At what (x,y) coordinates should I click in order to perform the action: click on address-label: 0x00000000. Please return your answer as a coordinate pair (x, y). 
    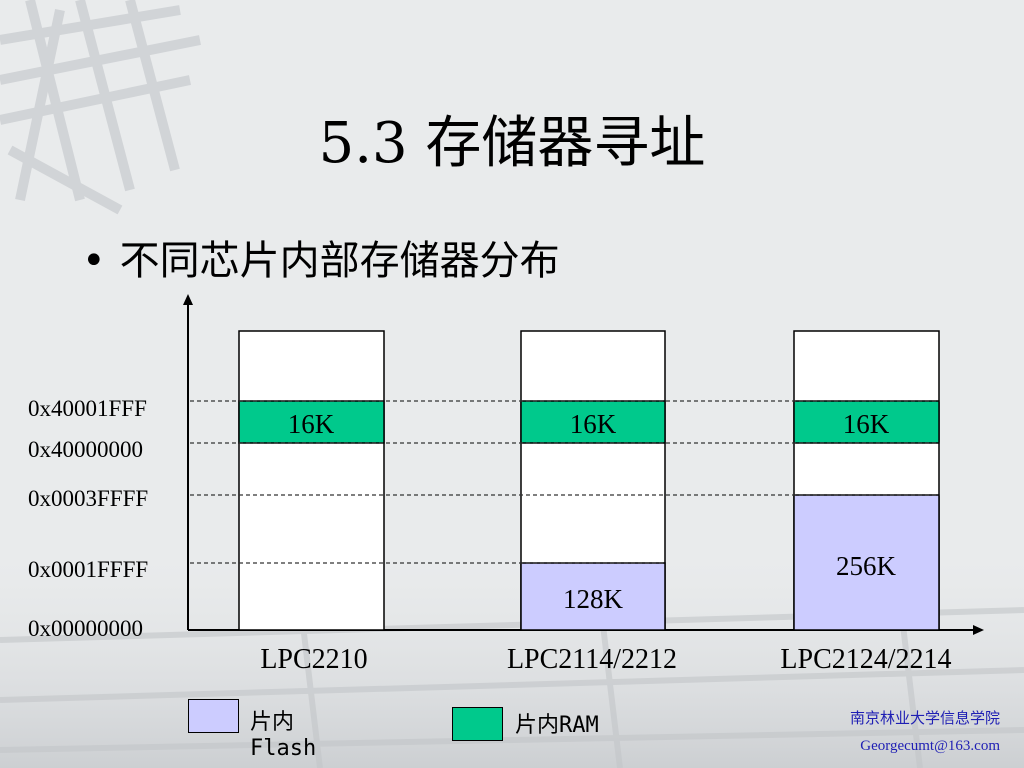
    Looking at the image, I should click on (85, 628).